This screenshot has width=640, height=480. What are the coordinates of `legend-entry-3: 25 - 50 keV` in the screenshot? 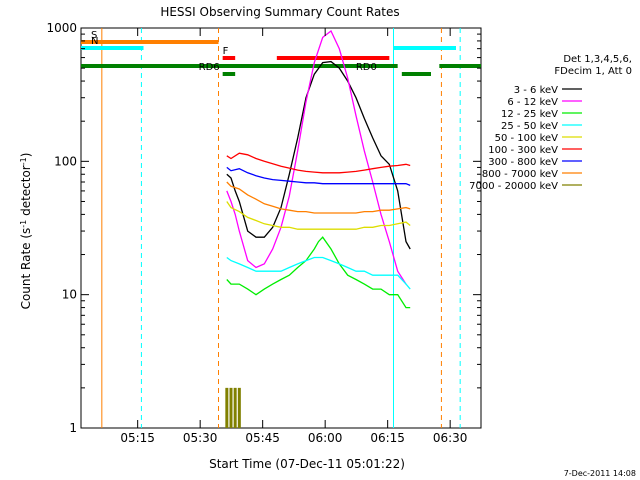 It's located at (529, 126).